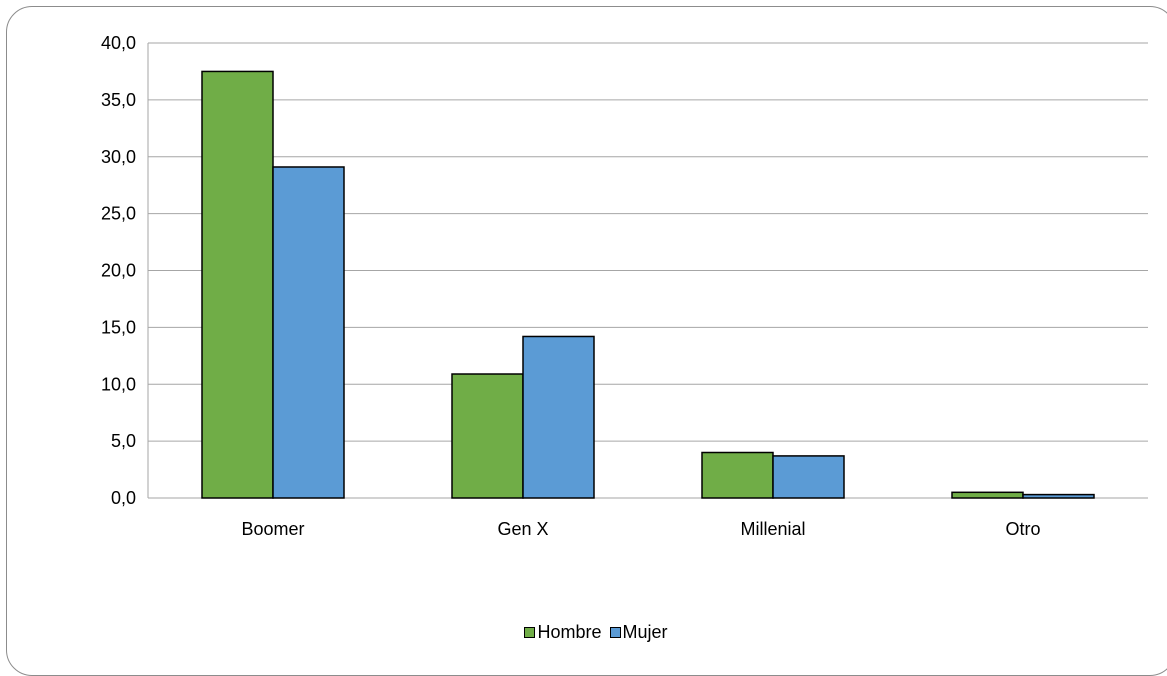  I want to click on y-tick-label: 25,0, so click(118, 214).